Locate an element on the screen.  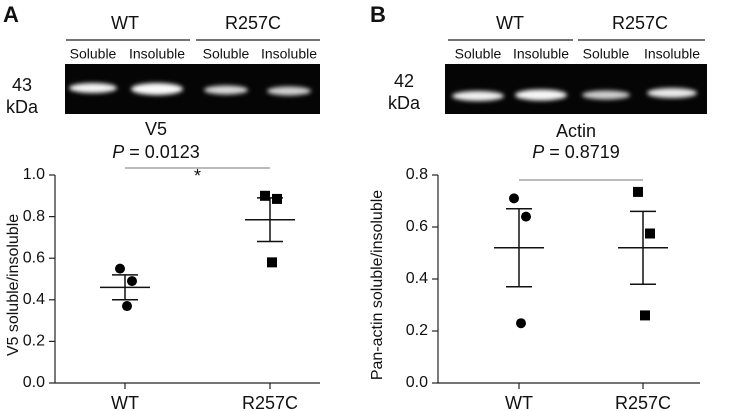
p-value: P = 0.8719 is located at coordinates (576, 152).